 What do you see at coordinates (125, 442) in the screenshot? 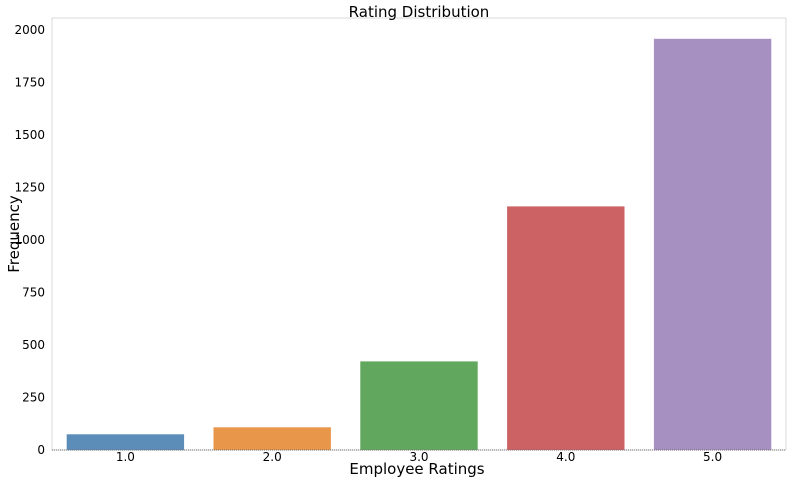
I see `bar-1.0` at bounding box center [125, 442].